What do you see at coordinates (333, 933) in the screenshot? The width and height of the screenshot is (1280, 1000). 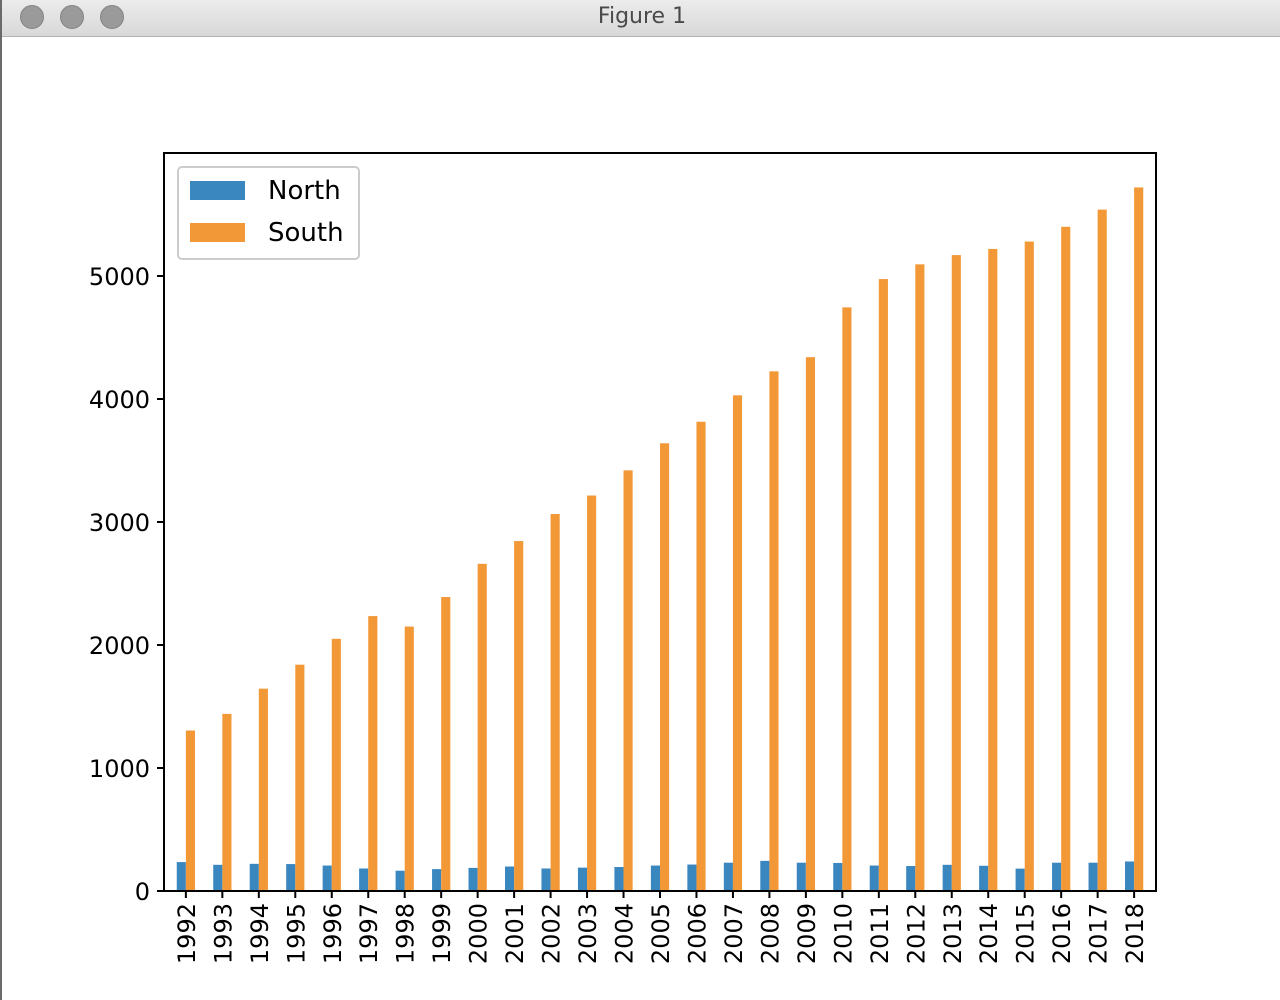 I see `x-tick-label: 1996` at bounding box center [333, 933].